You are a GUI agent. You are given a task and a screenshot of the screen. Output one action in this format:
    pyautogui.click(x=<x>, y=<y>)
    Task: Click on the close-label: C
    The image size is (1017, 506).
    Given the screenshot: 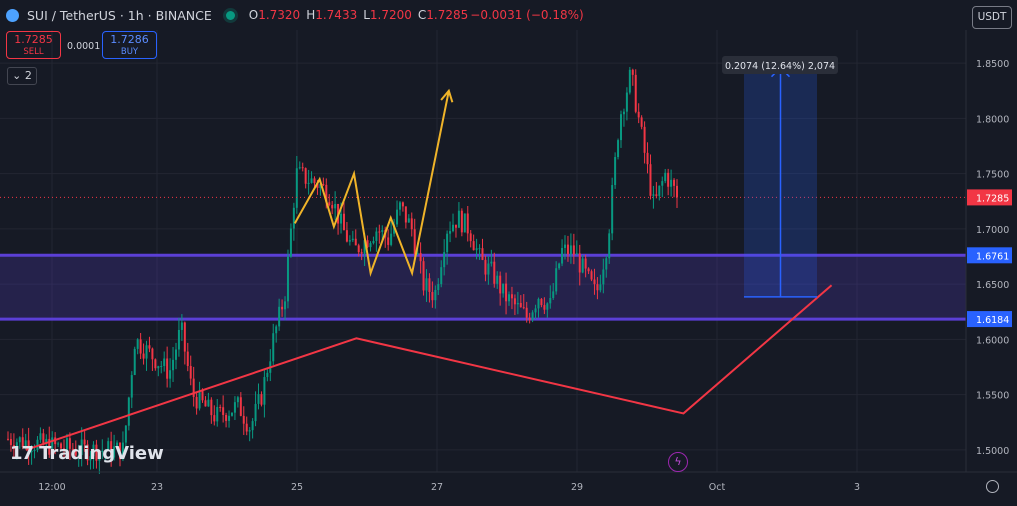 What is the action you would take?
    pyautogui.click(x=422, y=15)
    